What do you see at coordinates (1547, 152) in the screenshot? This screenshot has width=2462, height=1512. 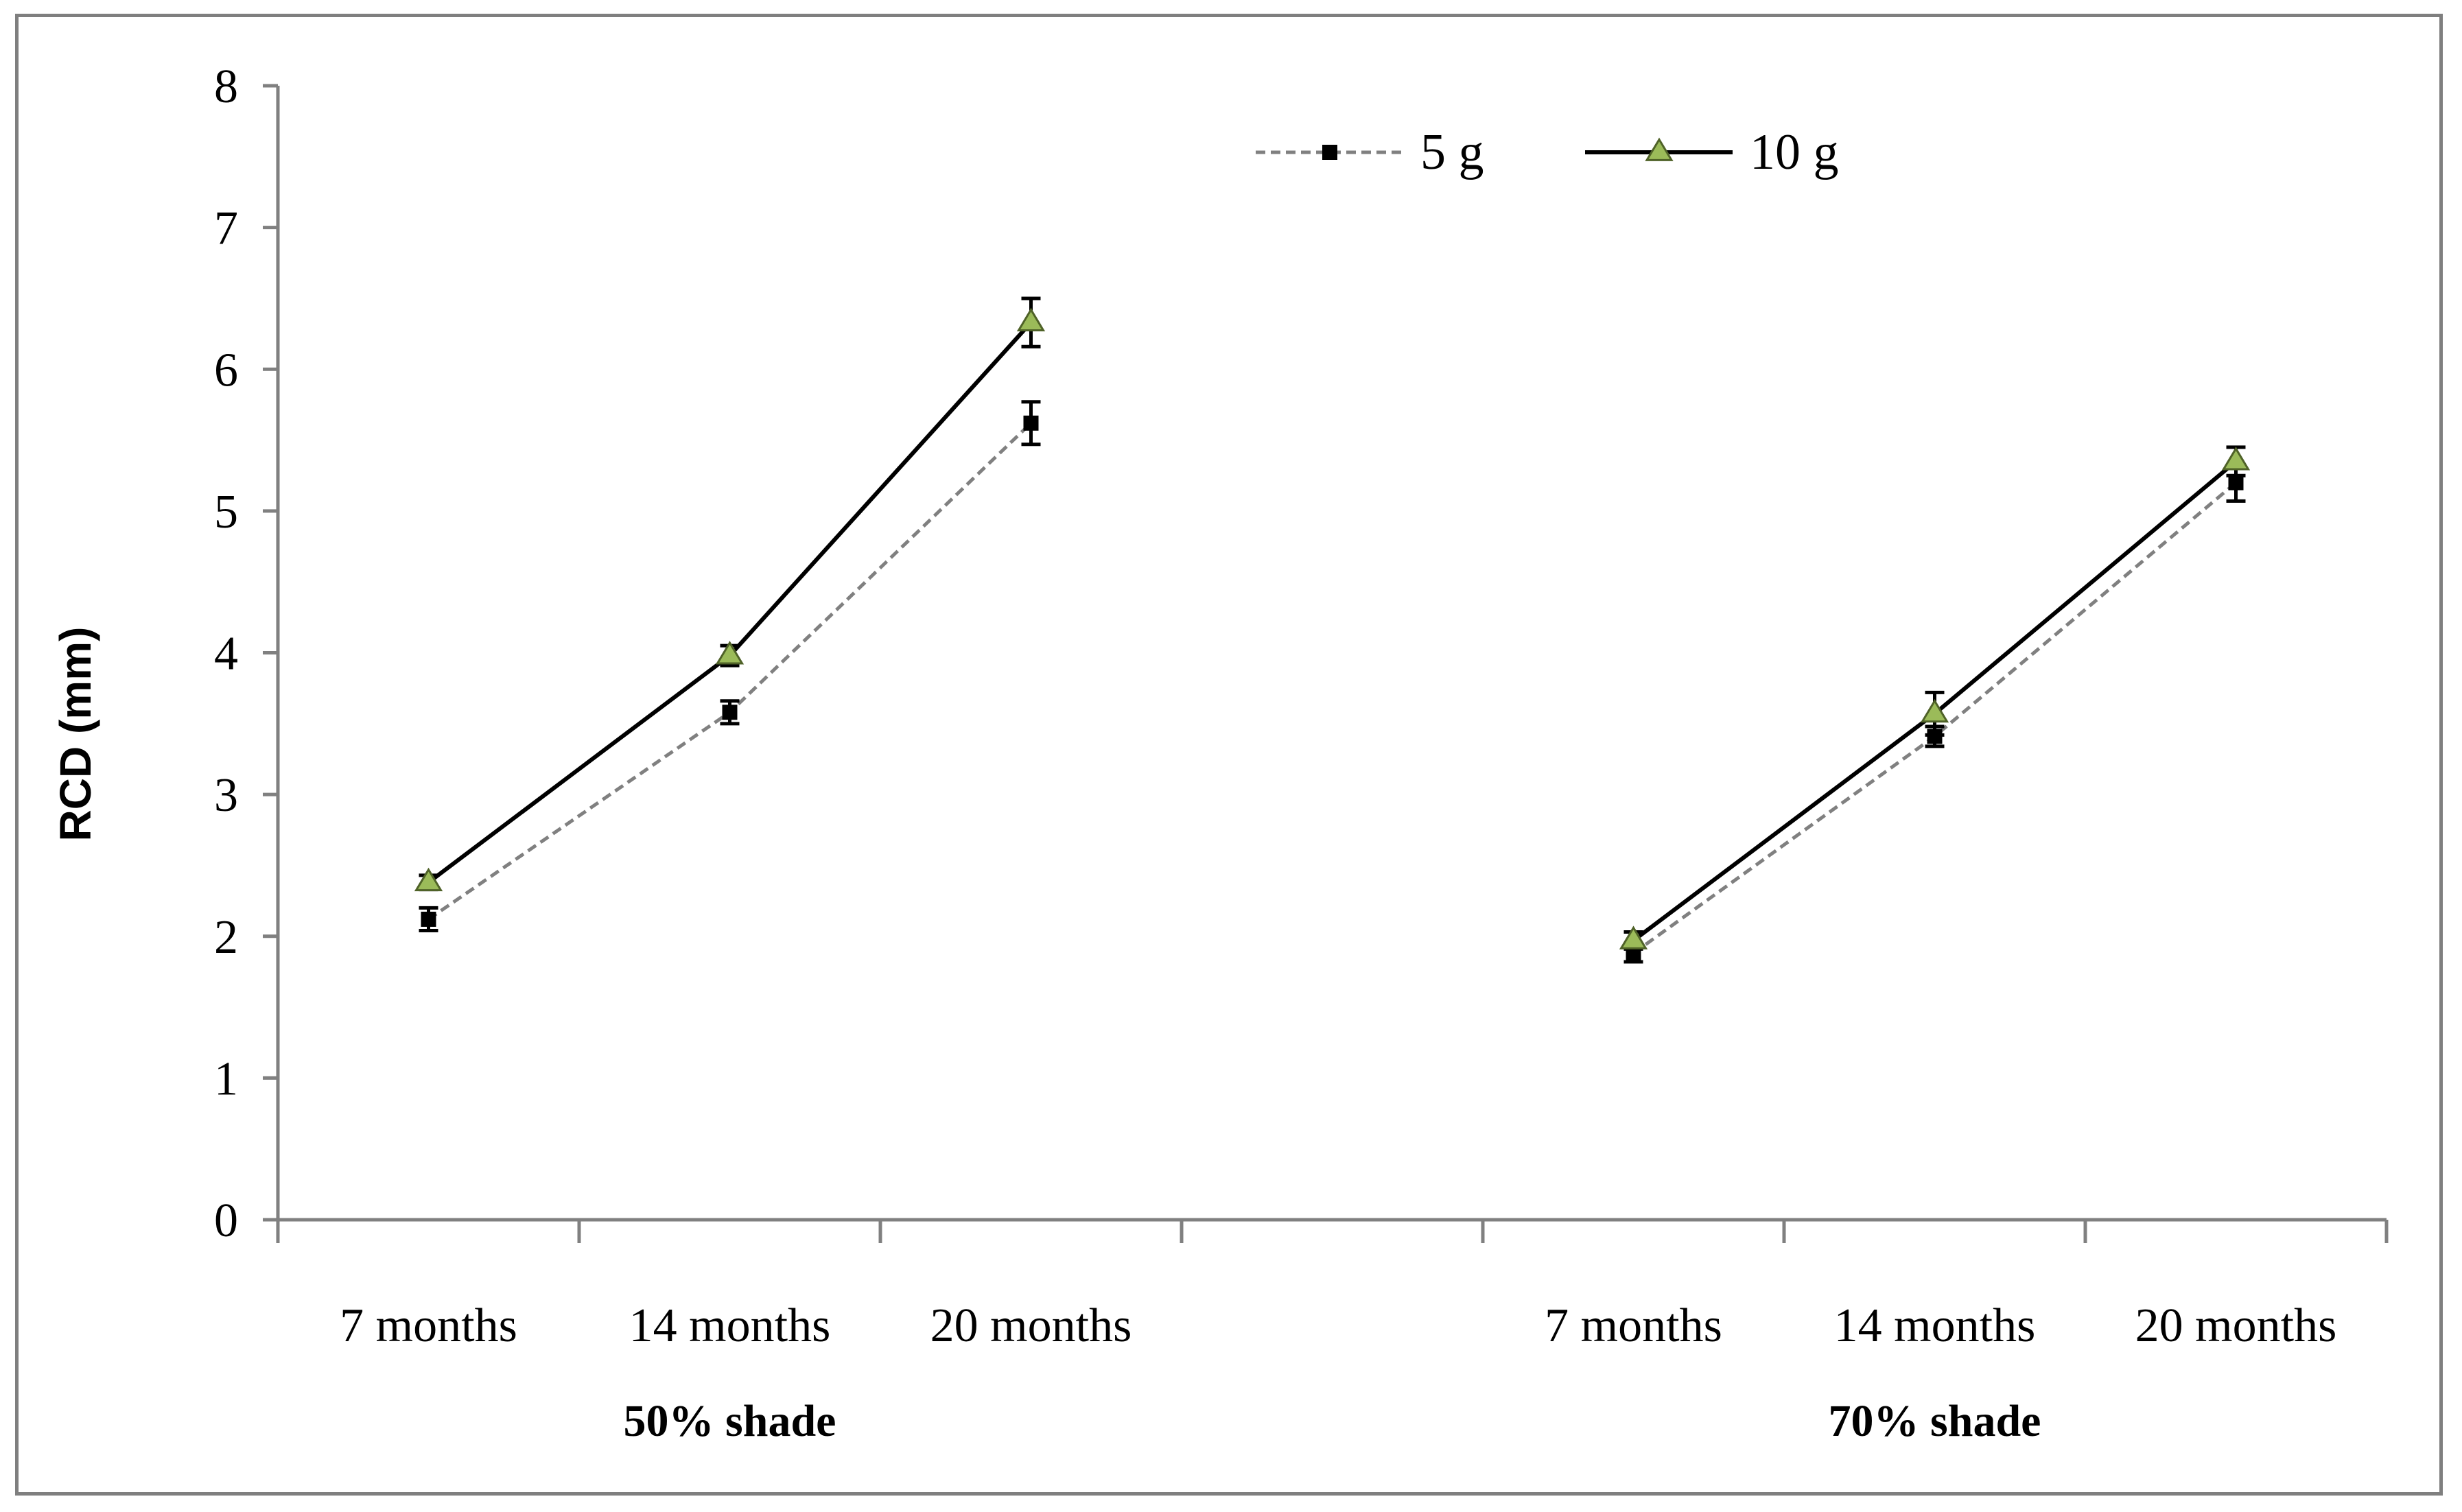 I see `legend: 5 g 10 g` at bounding box center [1547, 152].